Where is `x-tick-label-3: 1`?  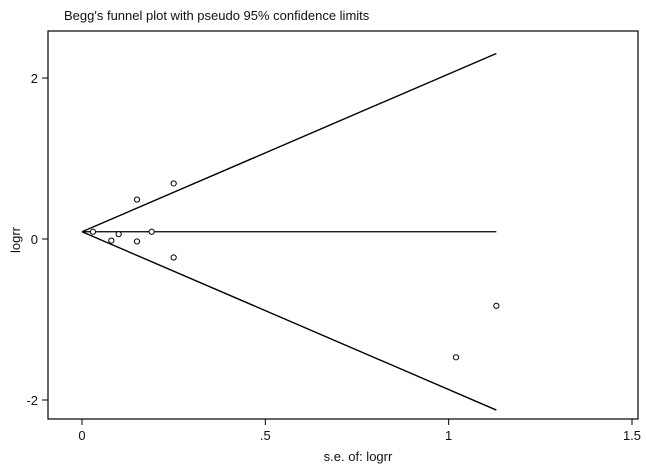 x-tick-label-3: 1 is located at coordinates (448, 435).